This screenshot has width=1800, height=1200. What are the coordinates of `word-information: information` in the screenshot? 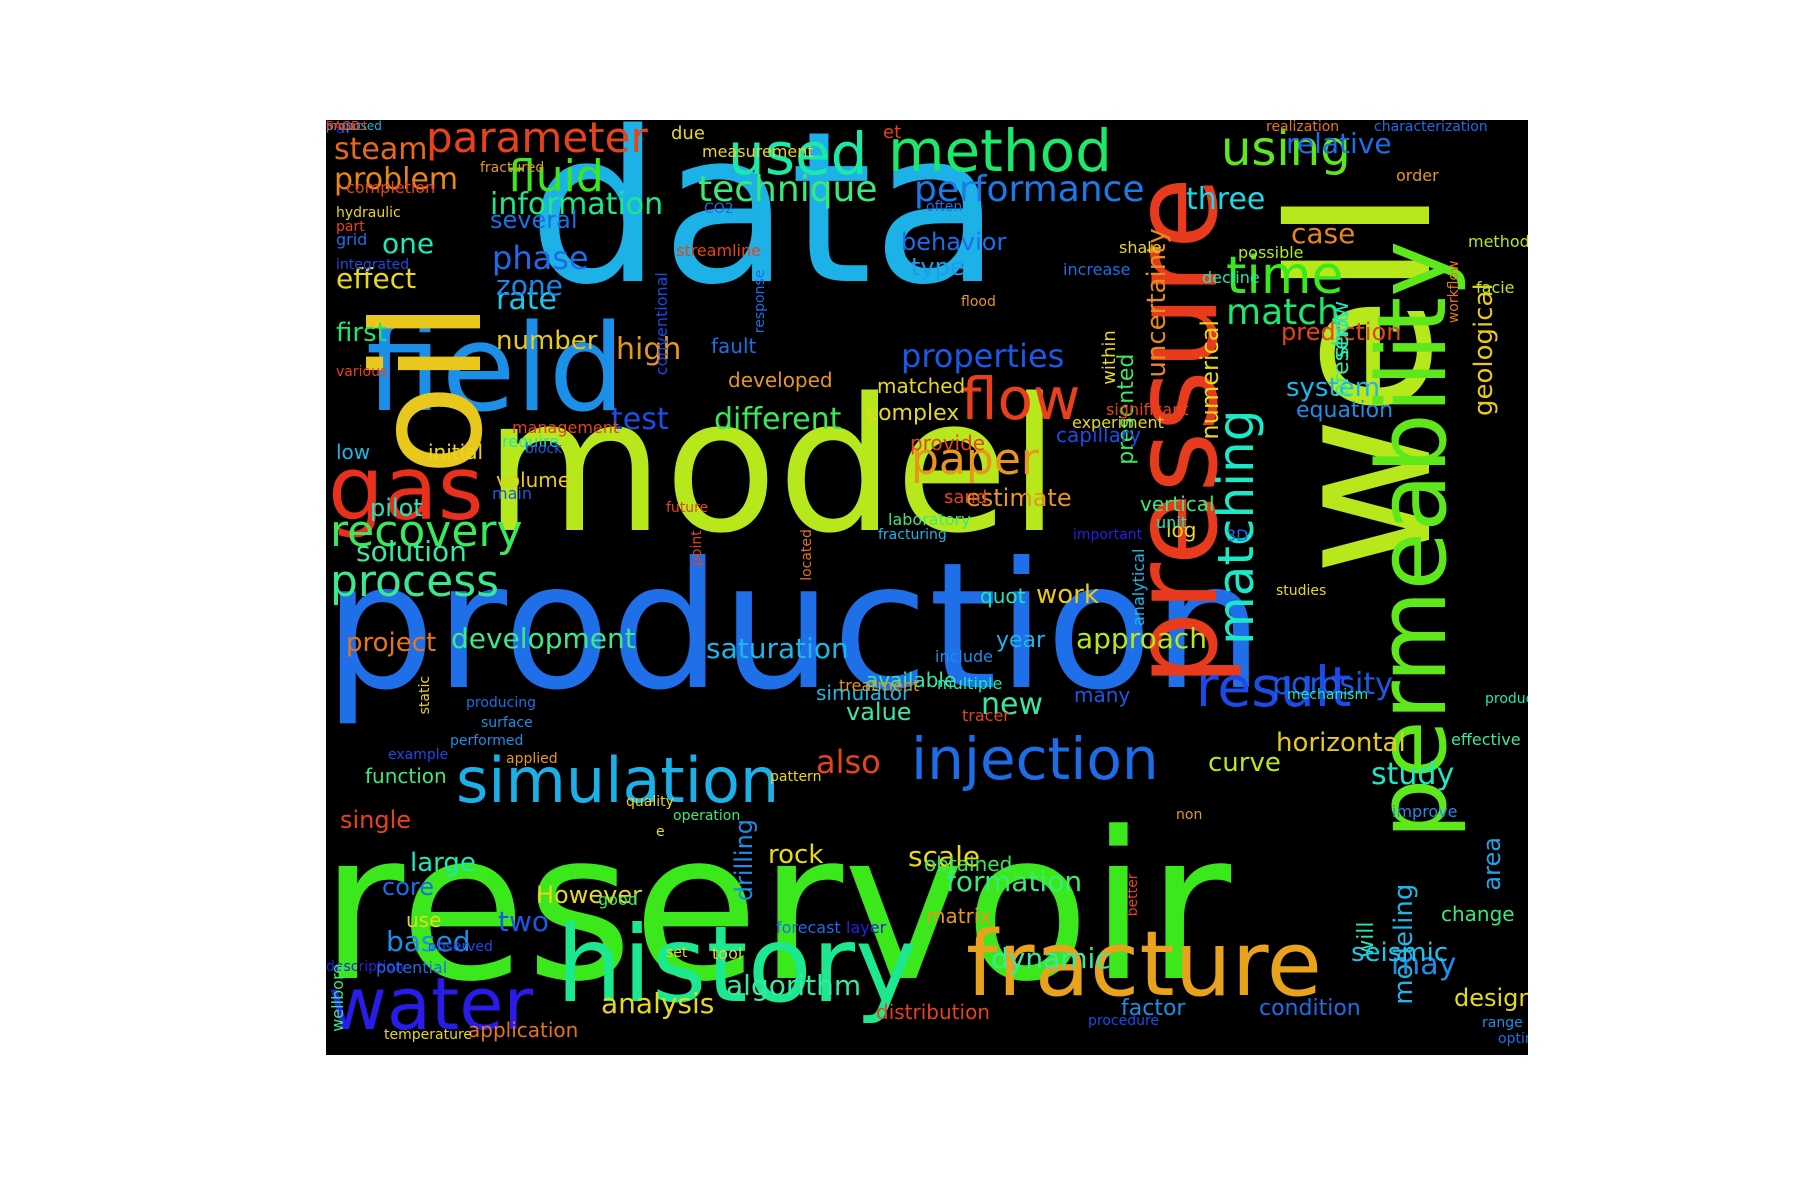 It's located at (577, 204).